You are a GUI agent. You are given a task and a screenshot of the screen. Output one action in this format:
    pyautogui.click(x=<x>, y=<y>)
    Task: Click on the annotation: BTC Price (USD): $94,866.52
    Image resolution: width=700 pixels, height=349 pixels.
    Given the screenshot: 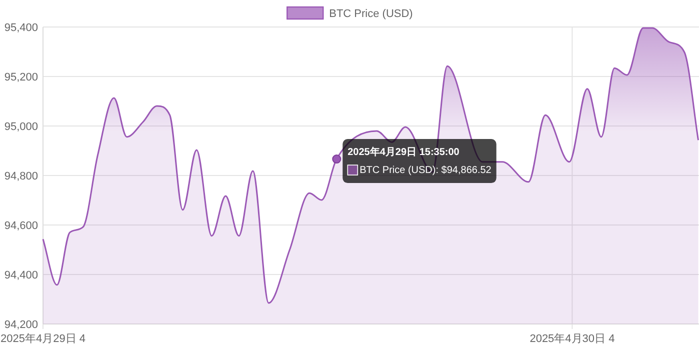 What is the action you would take?
    pyautogui.click(x=426, y=170)
    